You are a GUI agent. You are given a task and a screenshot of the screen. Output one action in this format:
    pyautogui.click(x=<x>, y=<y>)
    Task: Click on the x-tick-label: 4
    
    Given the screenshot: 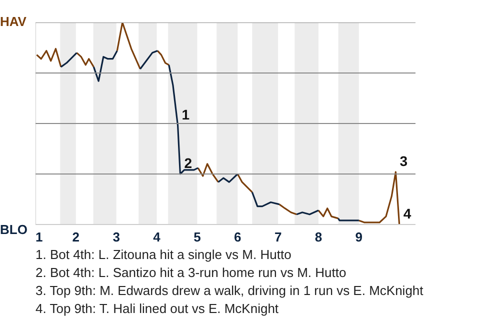 What is the action you would take?
    pyautogui.click(x=157, y=237)
    